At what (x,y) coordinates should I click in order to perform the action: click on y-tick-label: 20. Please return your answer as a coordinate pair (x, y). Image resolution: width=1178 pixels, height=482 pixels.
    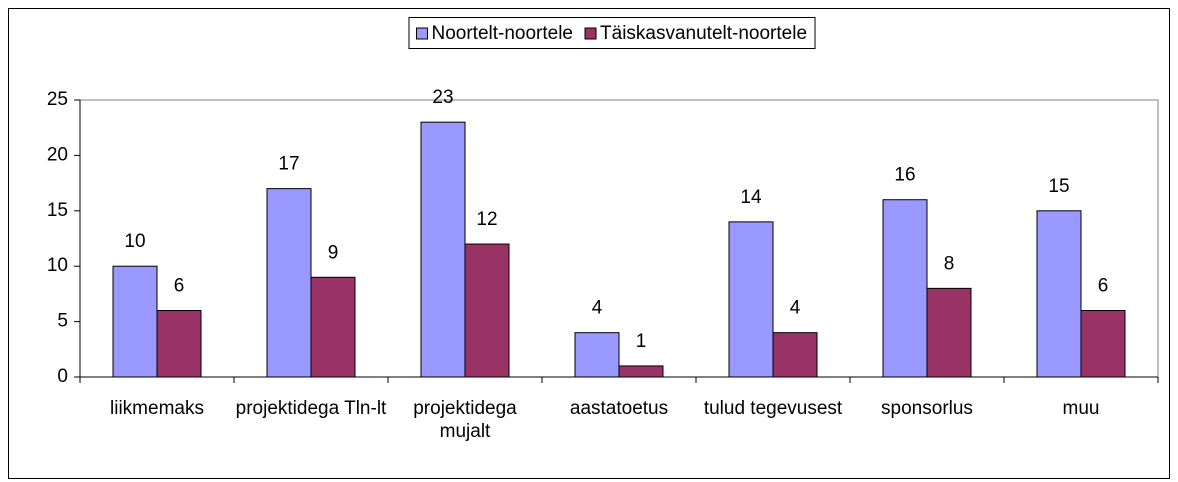
    Looking at the image, I should click on (57, 154).